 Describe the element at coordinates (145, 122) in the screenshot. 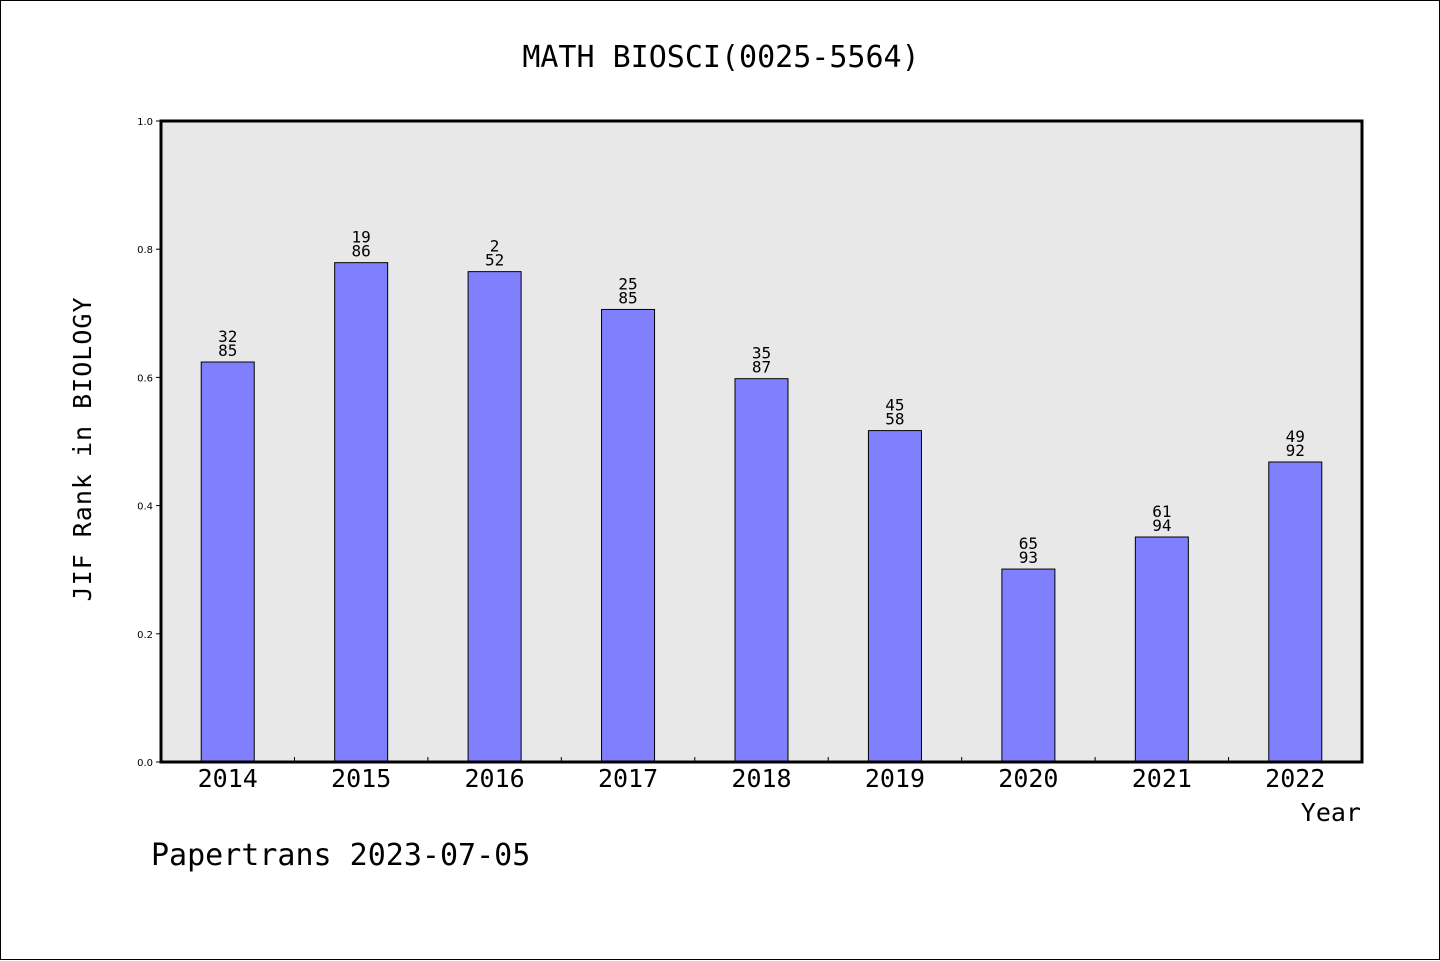

I see `y-tick-label: 1.0` at that location.